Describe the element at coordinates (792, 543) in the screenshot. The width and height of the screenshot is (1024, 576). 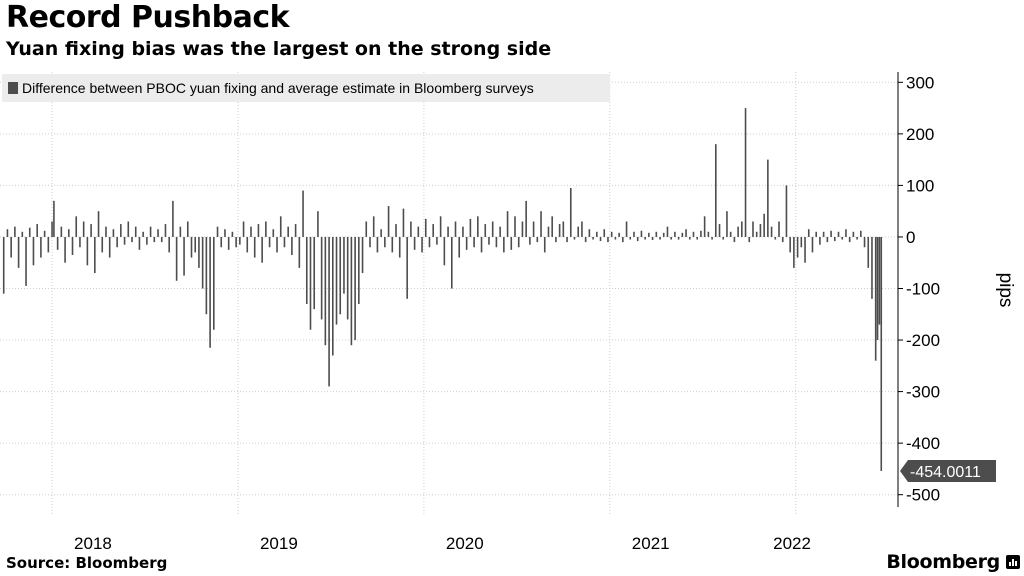
I see `x-tick-label: 2022` at that location.